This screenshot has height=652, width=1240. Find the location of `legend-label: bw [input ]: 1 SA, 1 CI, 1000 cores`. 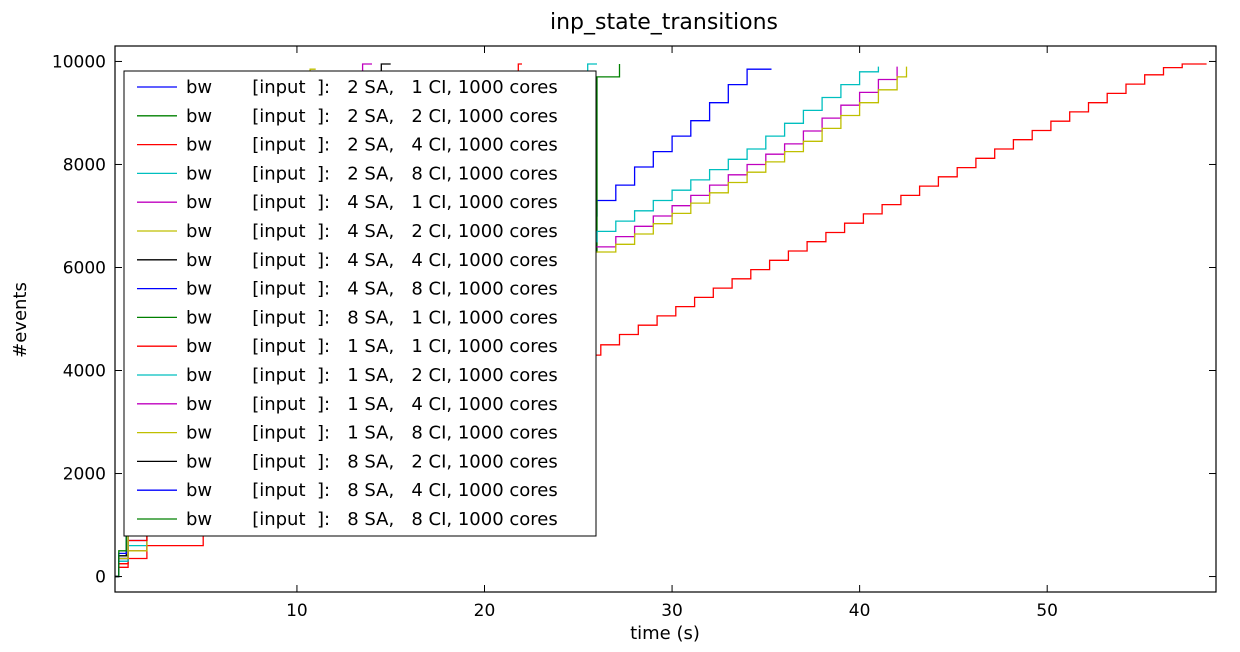

legend-label: bw [input ]: 1 SA, 1 CI, 1000 cores is located at coordinates (372, 346).